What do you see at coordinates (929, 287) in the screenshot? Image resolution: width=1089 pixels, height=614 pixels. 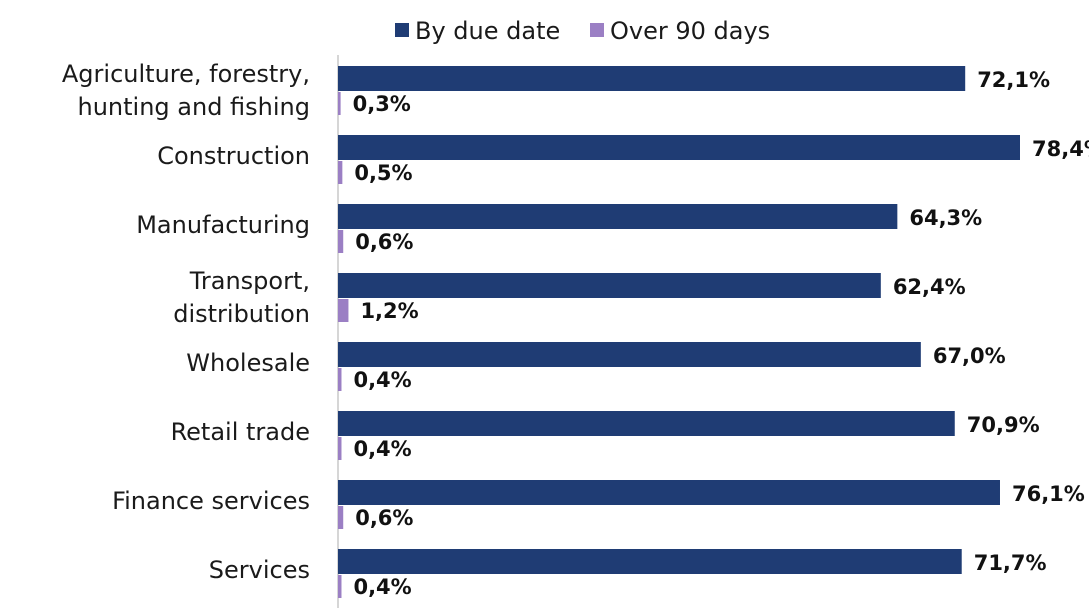 I see `value-label-by-due-date: 62,4%` at bounding box center [929, 287].